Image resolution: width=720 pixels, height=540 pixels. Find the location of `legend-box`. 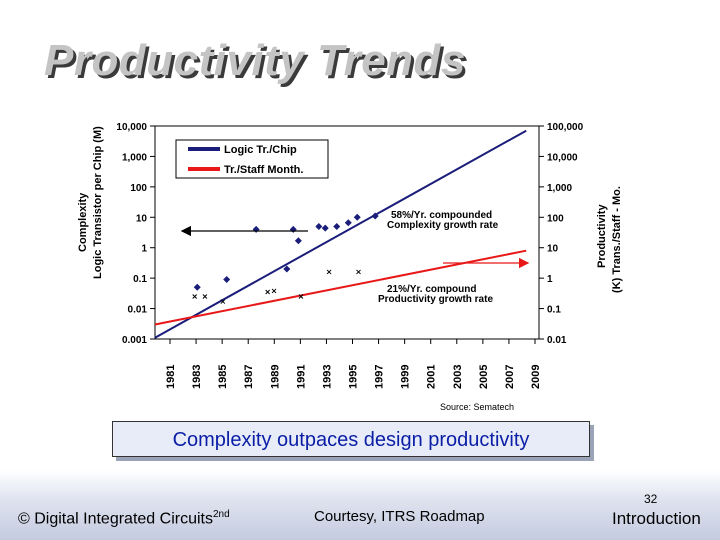

legend-box is located at coordinates (252, 159).